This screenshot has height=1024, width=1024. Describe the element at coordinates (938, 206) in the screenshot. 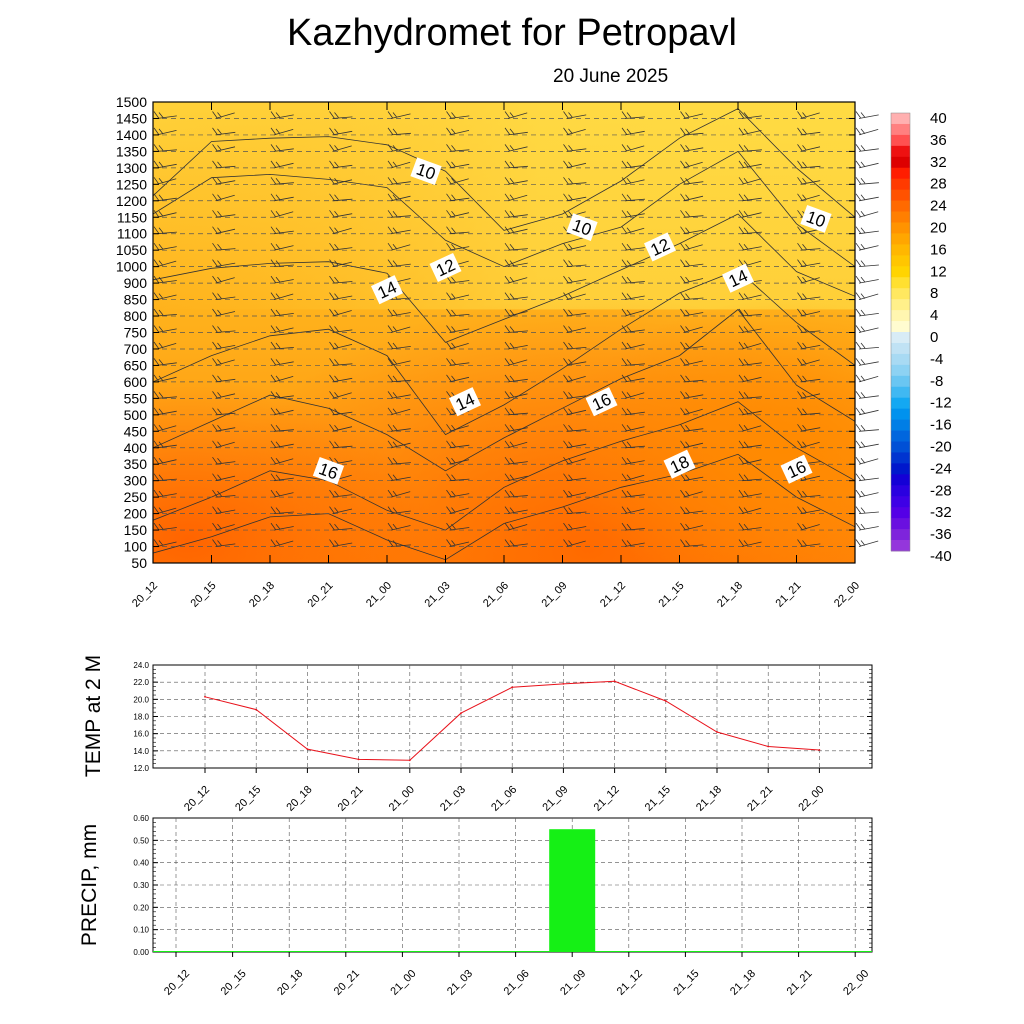

I see `colorbar-tick-label: 24` at that location.